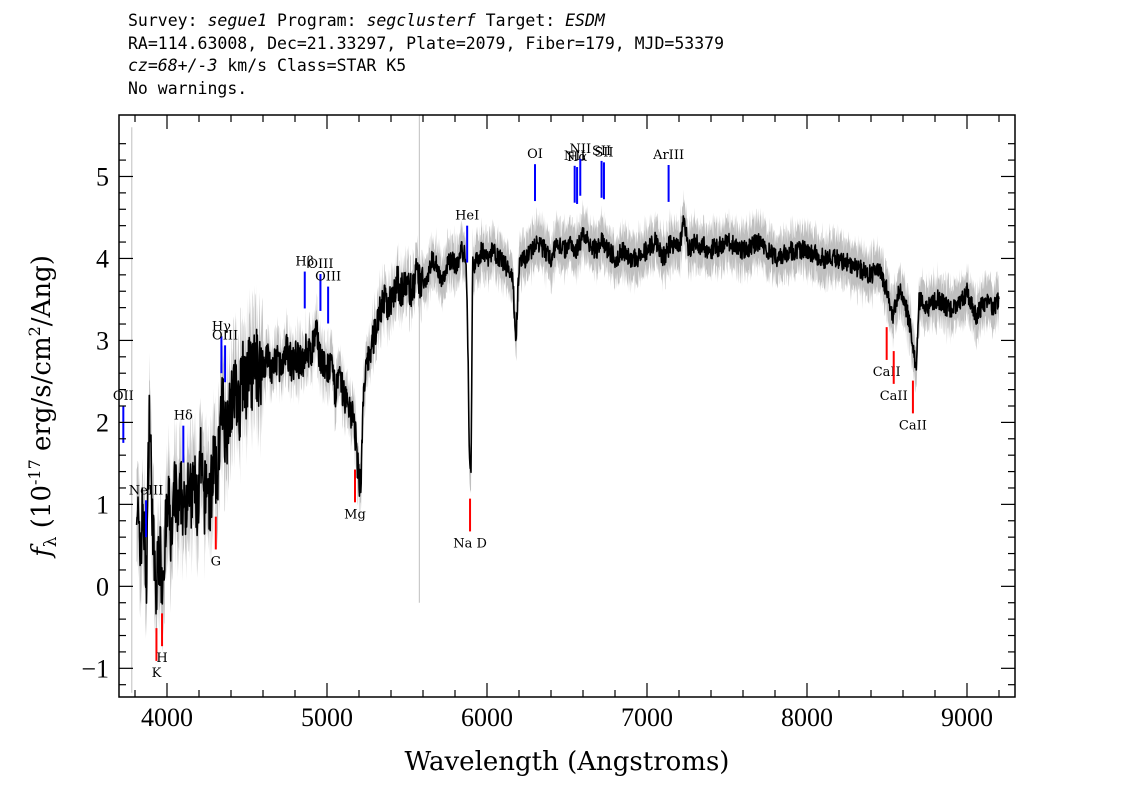 The width and height of the screenshot is (1134, 810). What do you see at coordinates (102, 258) in the screenshot?
I see `y-tick-label: 4` at bounding box center [102, 258].